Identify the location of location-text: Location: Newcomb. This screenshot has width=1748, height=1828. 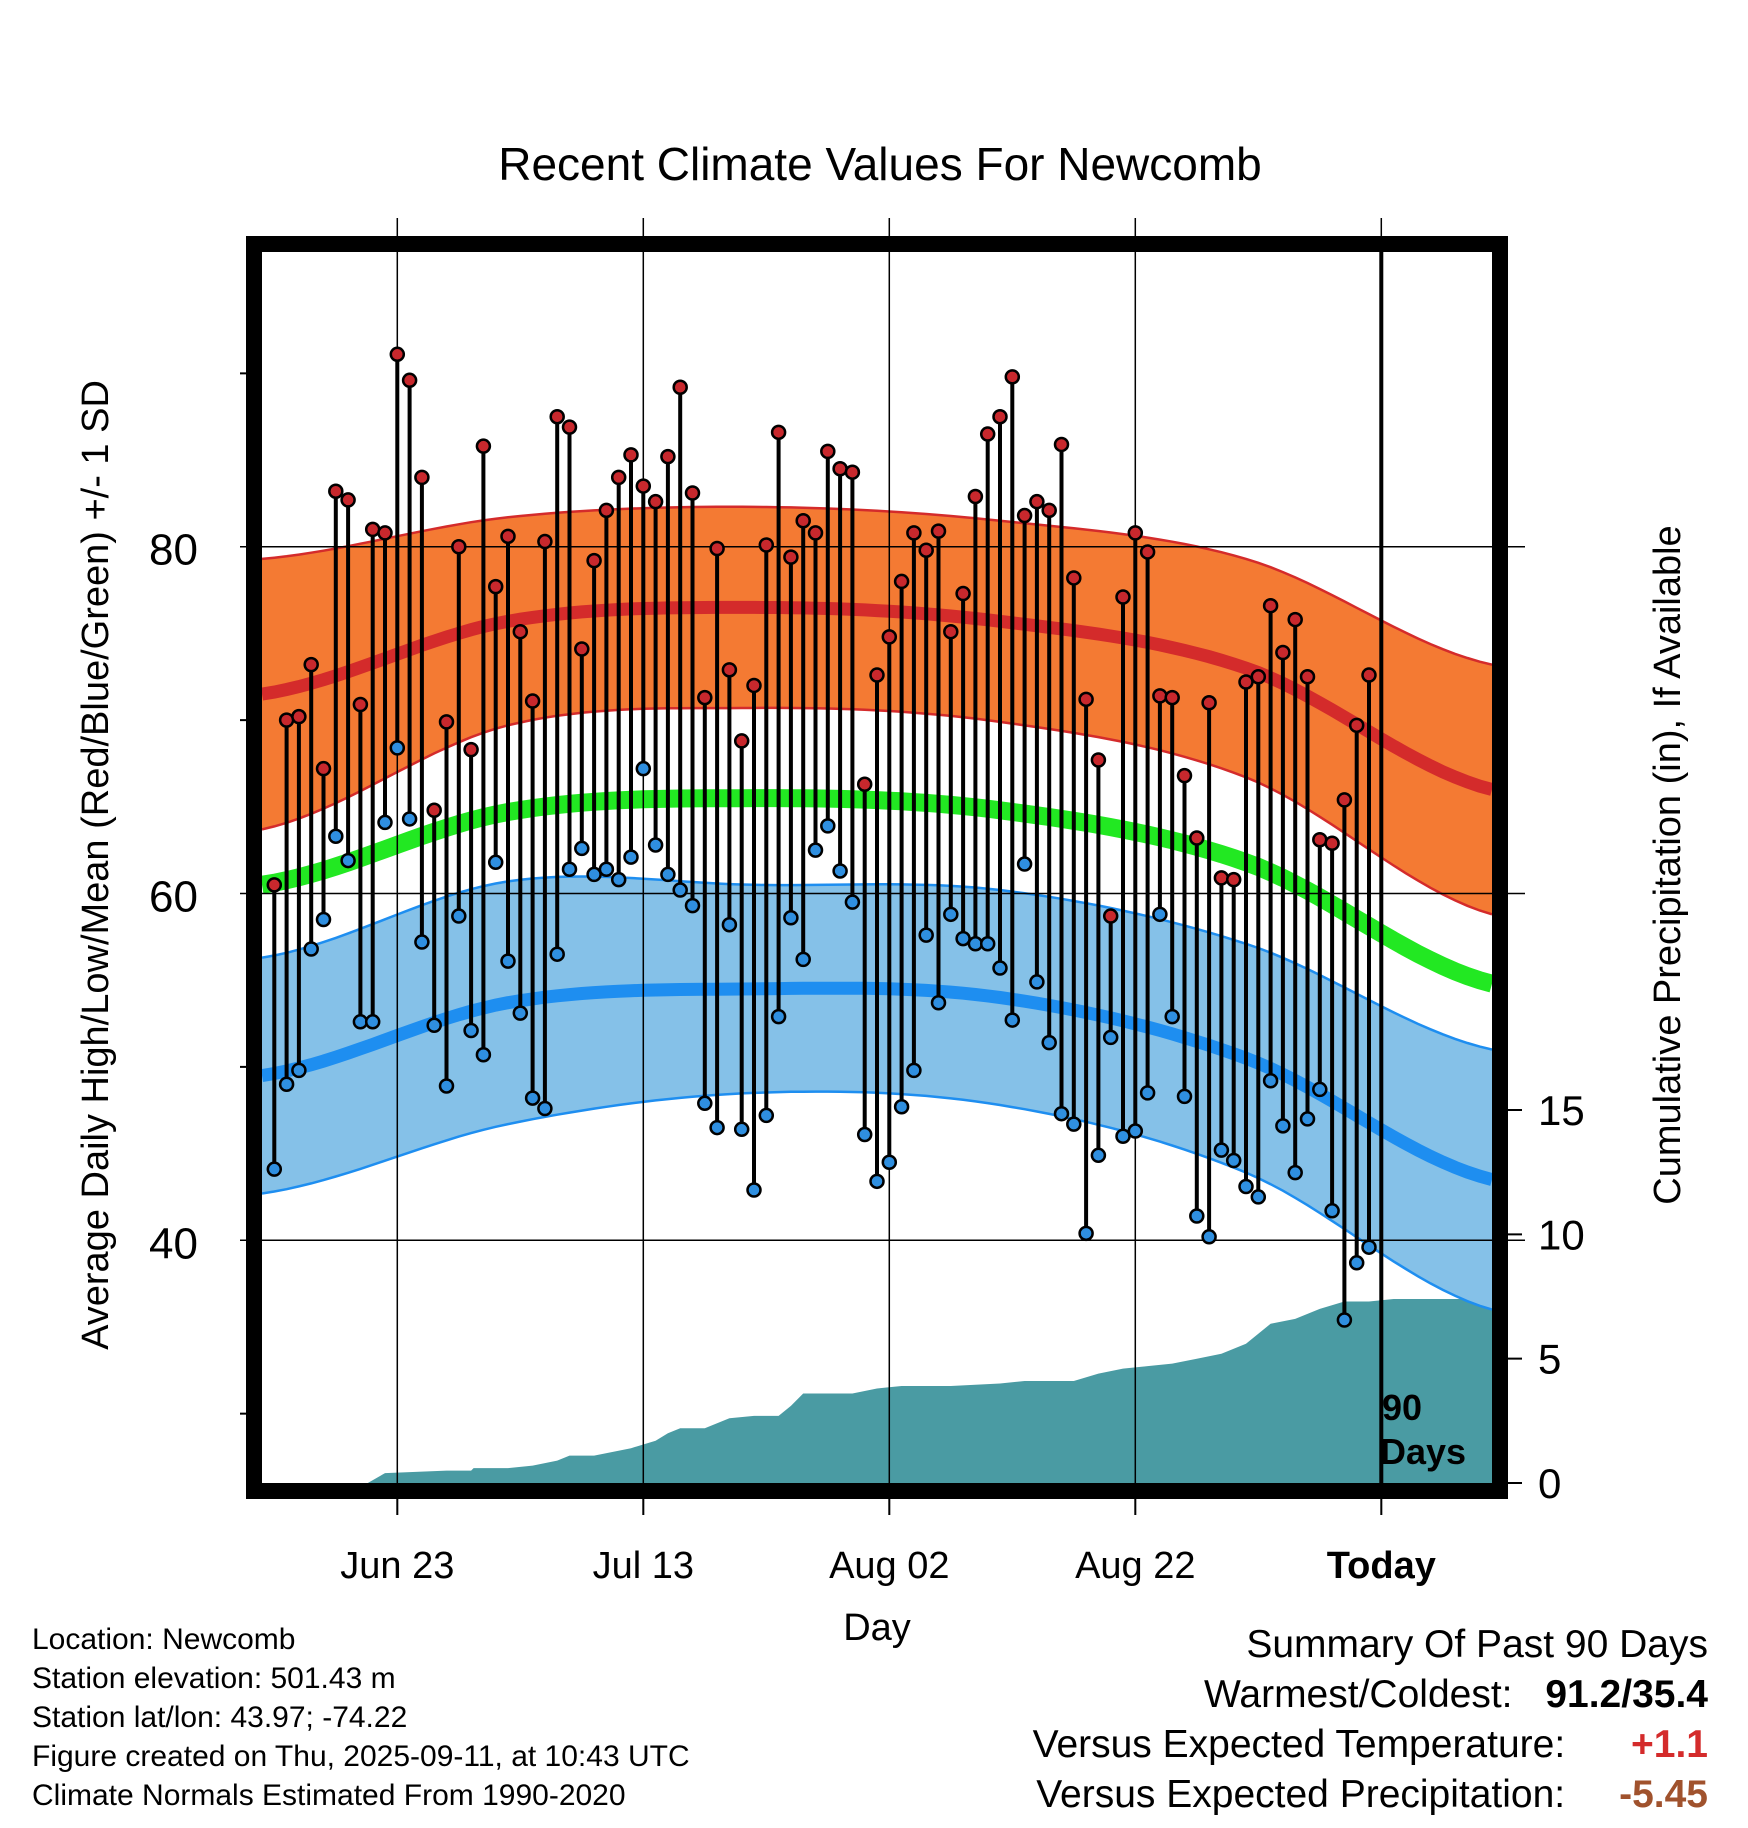
(164, 1639).